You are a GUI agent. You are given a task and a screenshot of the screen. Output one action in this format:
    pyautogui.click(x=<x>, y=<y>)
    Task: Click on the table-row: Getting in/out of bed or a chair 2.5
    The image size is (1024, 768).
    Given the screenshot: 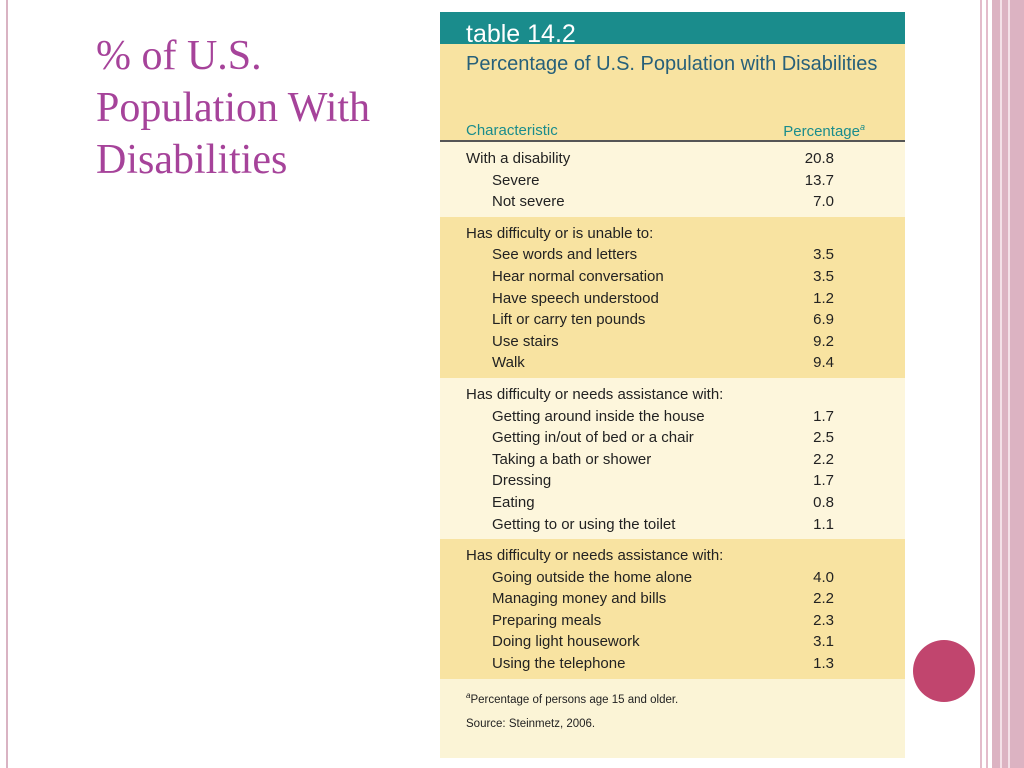 What is the action you would take?
    pyautogui.click(x=672, y=438)
    